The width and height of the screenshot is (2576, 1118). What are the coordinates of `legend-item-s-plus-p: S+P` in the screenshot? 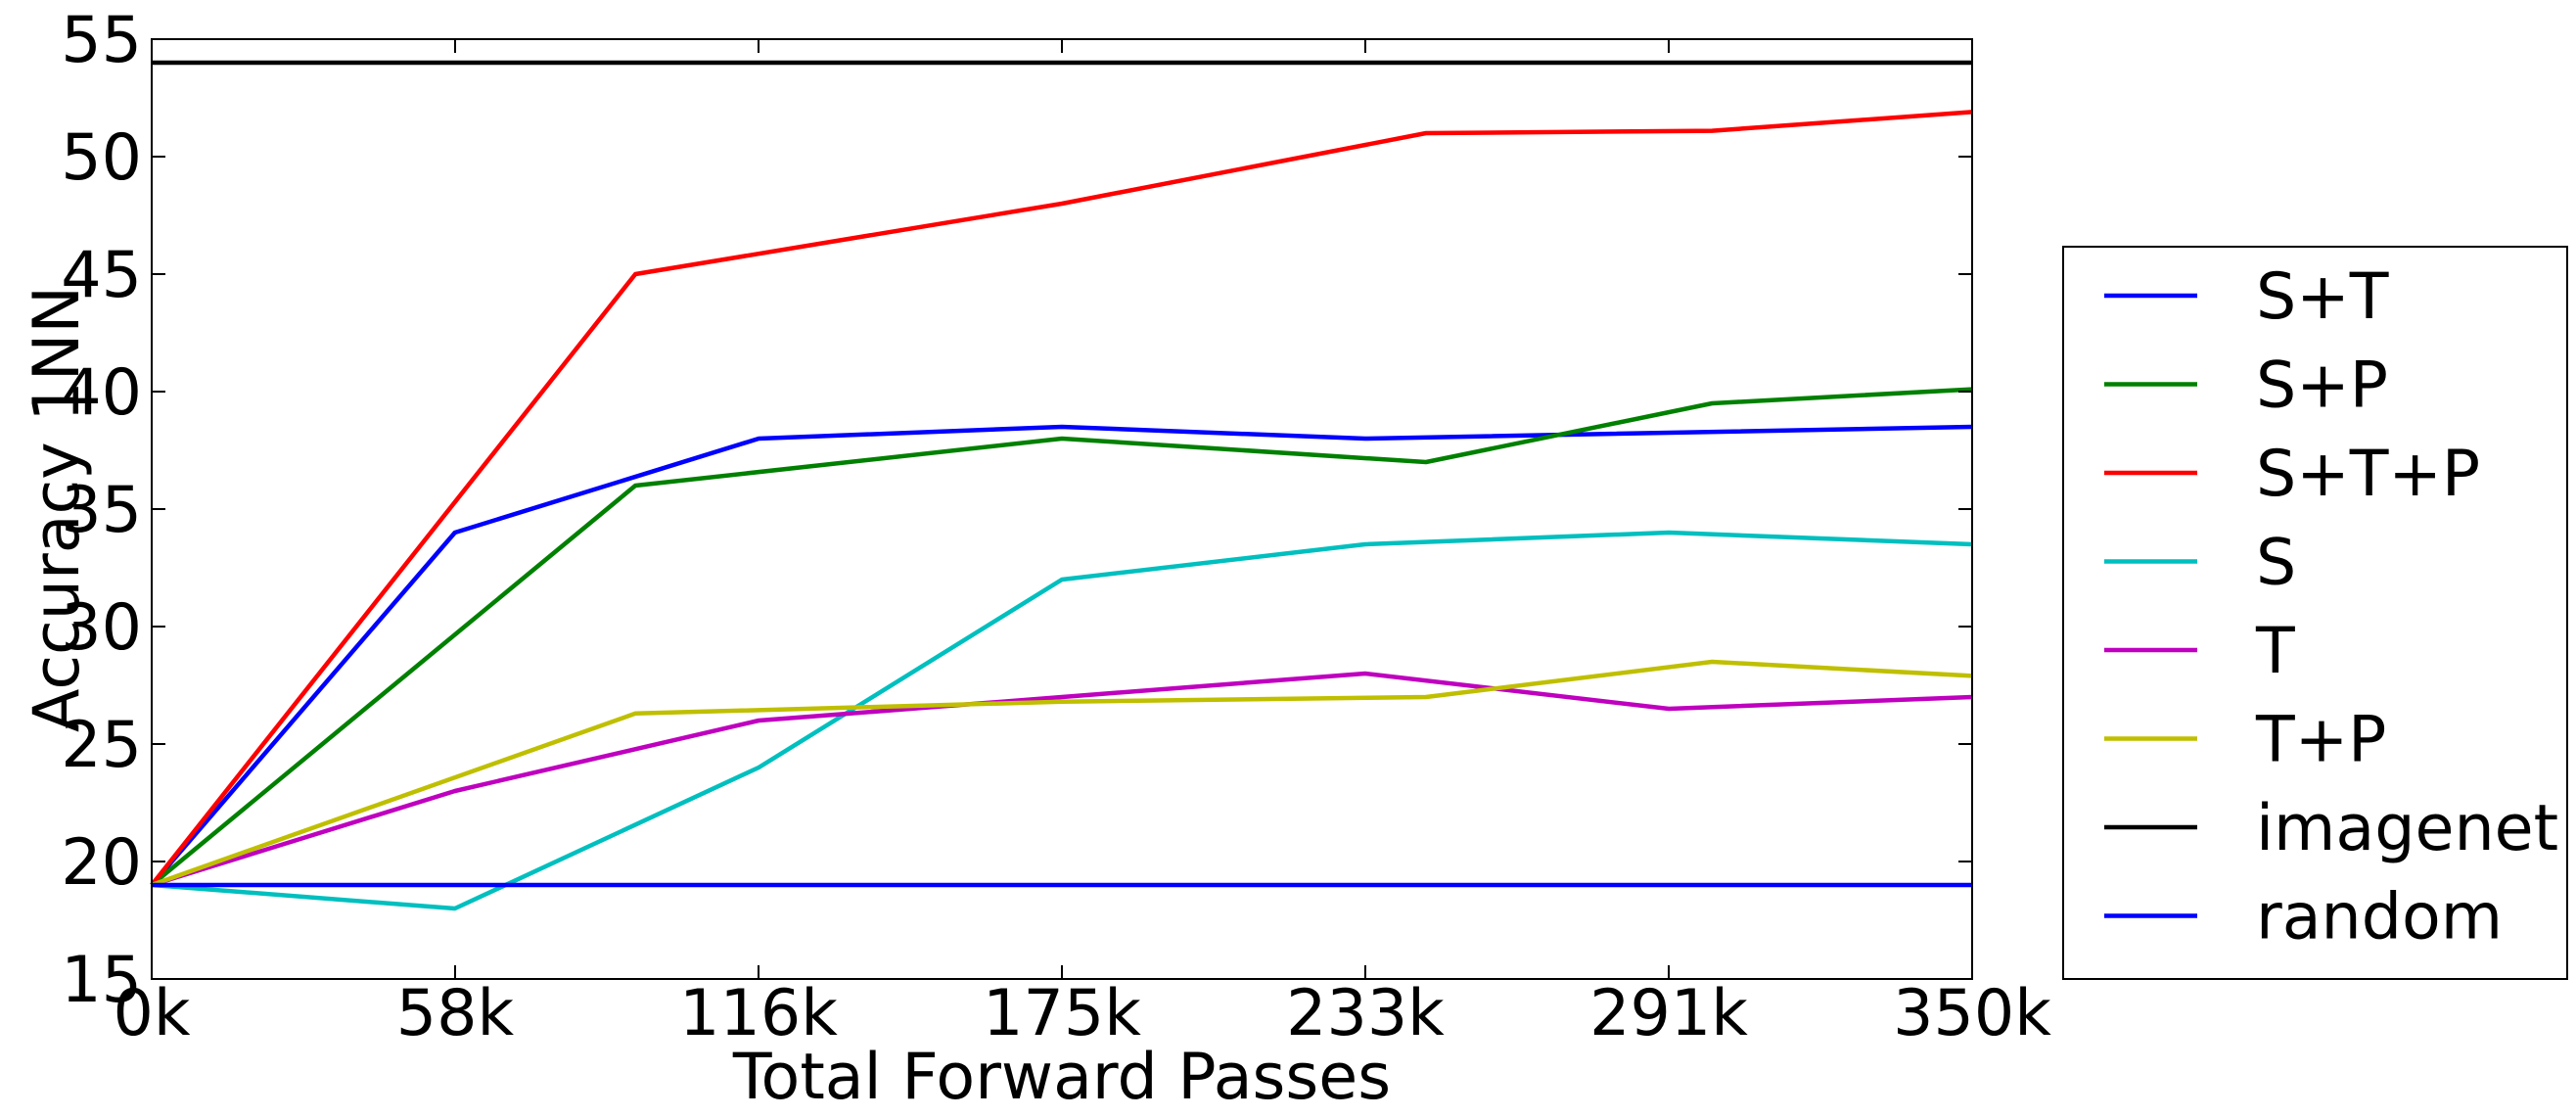 It's located at (2246, 386).